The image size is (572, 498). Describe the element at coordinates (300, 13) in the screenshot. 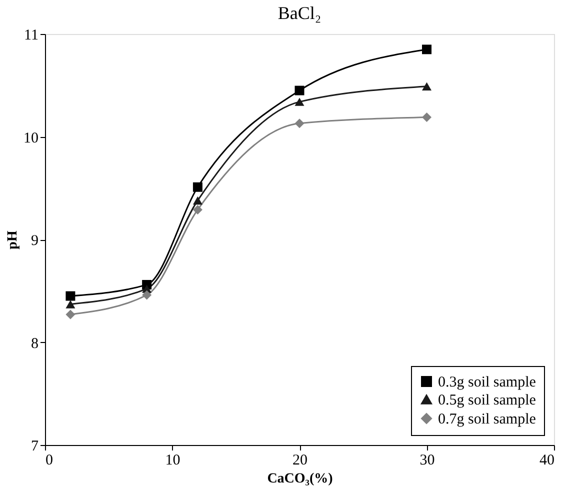

I see `chart-title: BaCl₂` at that location.